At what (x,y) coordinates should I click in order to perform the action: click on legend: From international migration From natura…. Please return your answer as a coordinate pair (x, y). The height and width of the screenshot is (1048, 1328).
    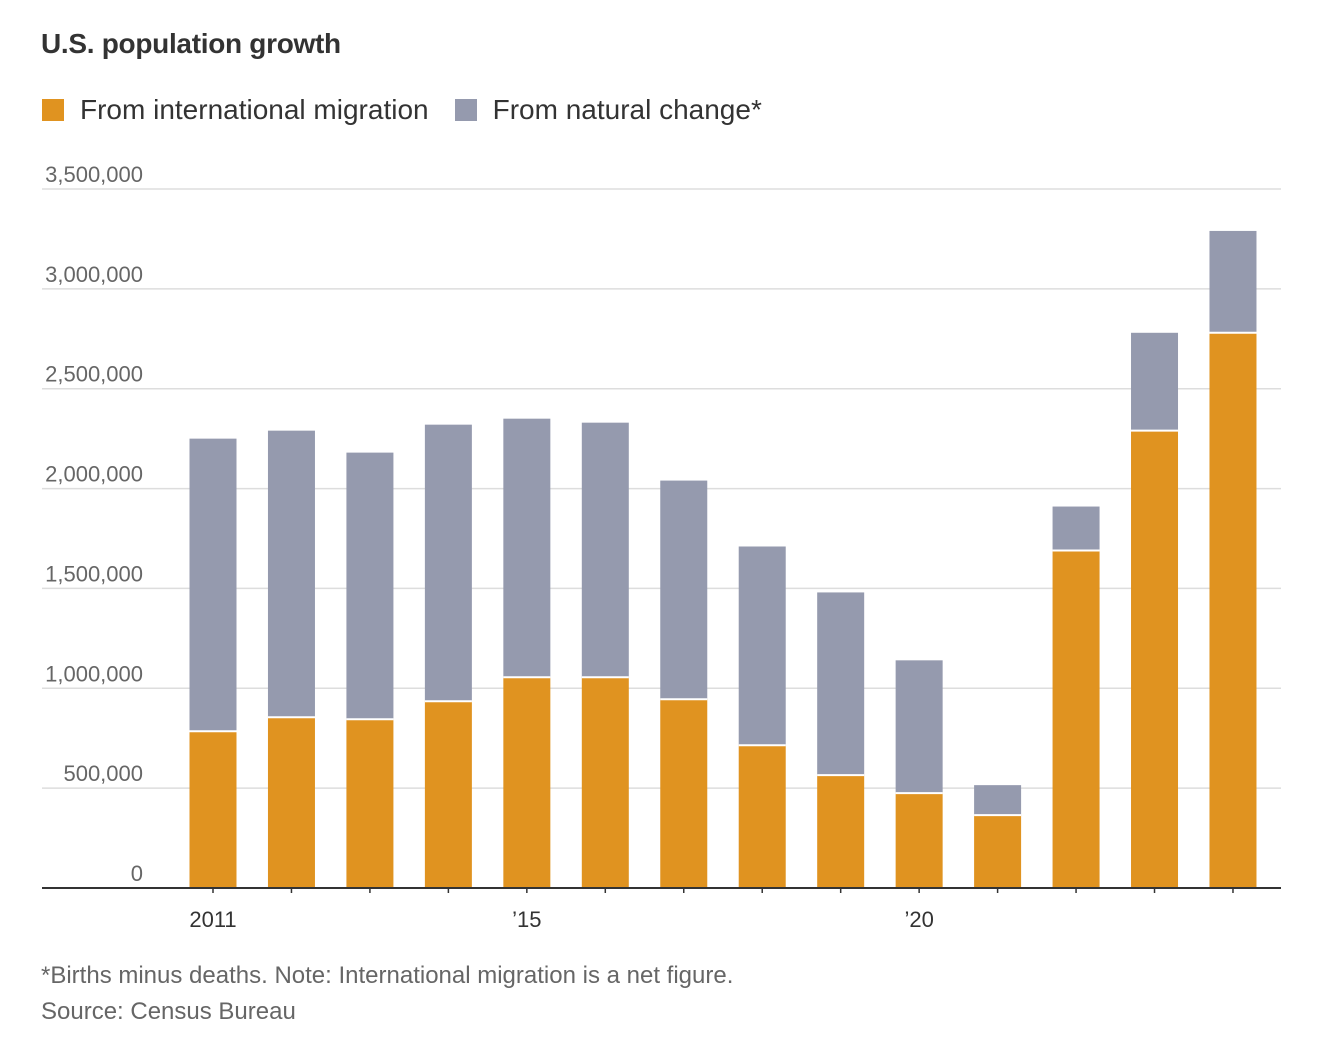
    Looking at the image, I should click on (415, 110).